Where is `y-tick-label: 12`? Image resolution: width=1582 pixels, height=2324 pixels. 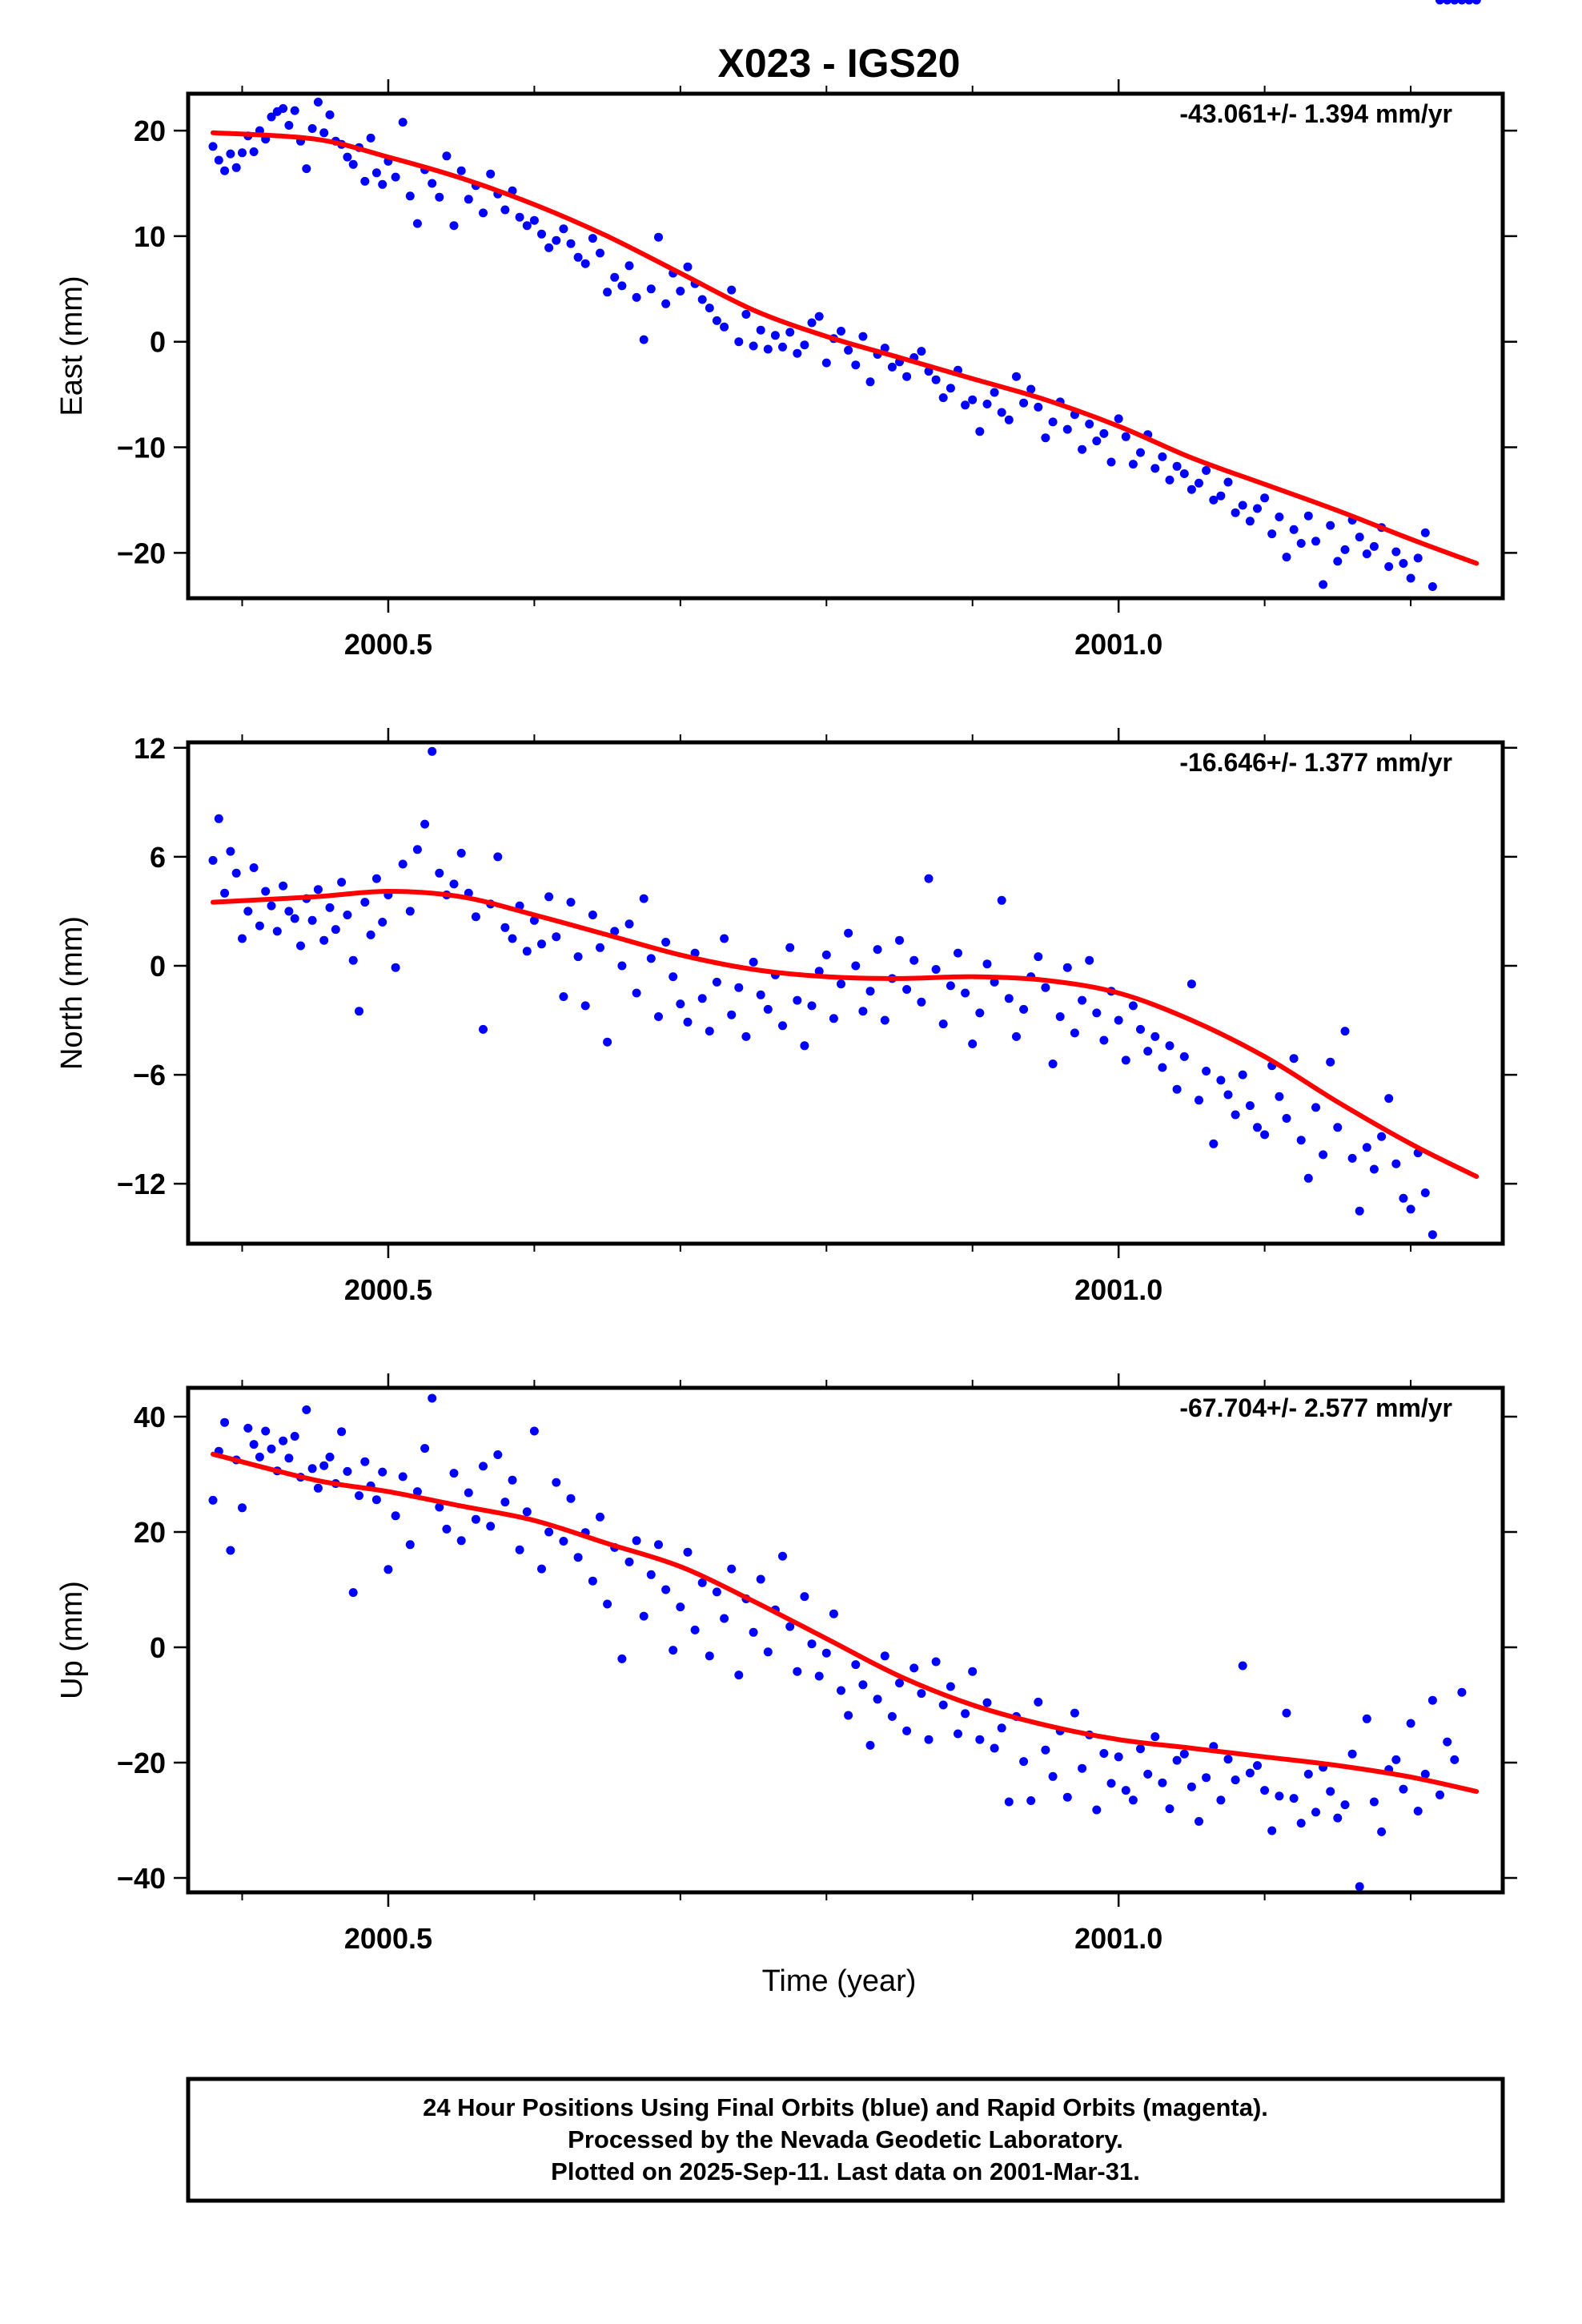 y-tick-label: 12 is located at coordinates (150, 748).